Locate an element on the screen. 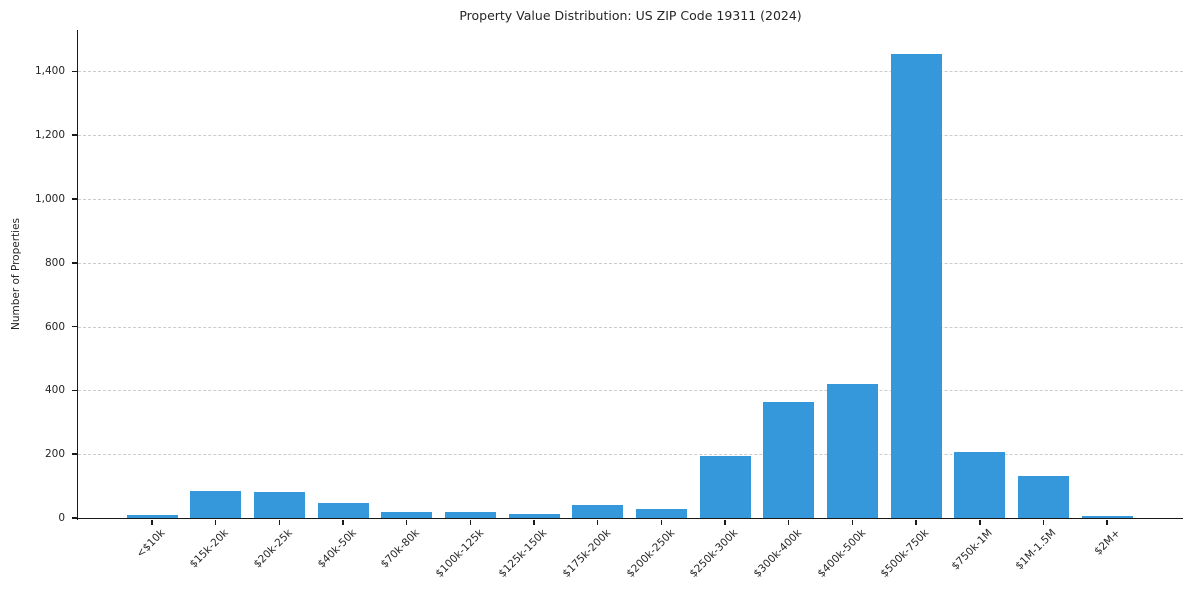 This screenshot has height=590, width=1190. x-tick-label: $400k-500k is located at coordinates (841, 553).